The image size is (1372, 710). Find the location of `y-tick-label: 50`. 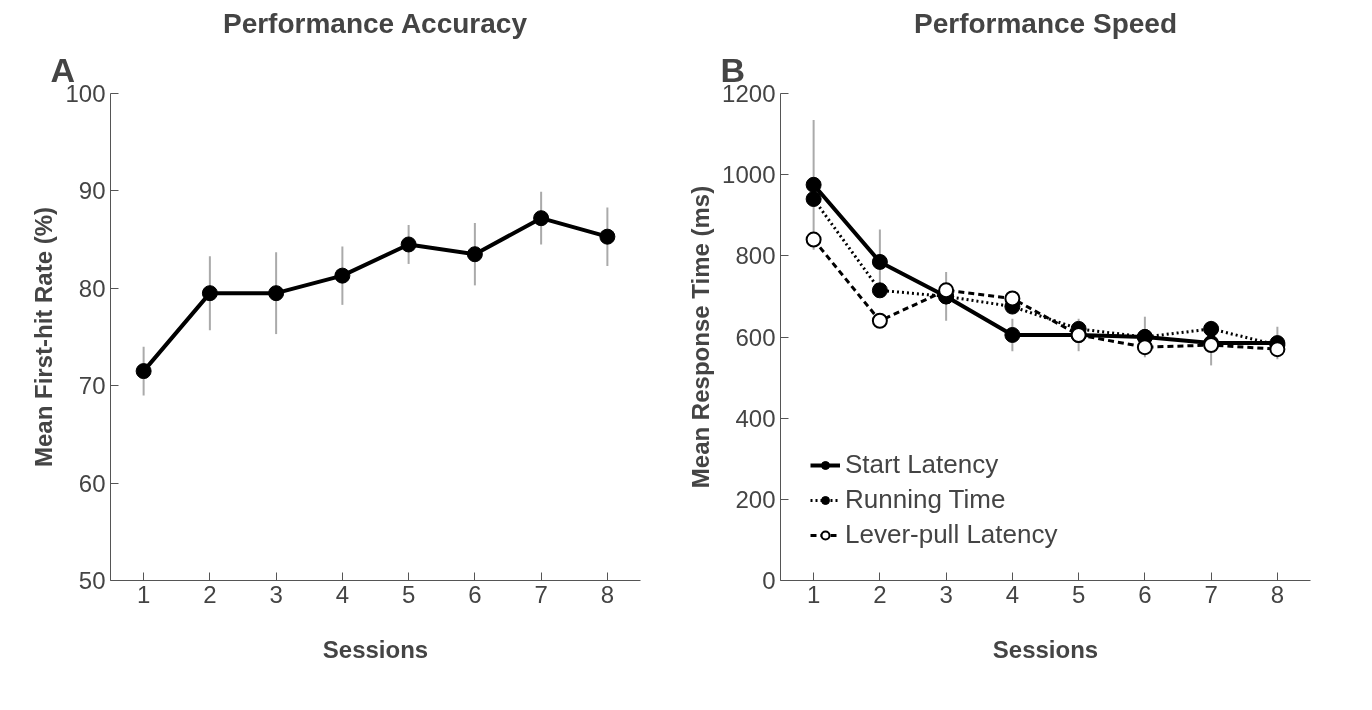

y-tick-label: 50 is located at coordinates (92, 580).